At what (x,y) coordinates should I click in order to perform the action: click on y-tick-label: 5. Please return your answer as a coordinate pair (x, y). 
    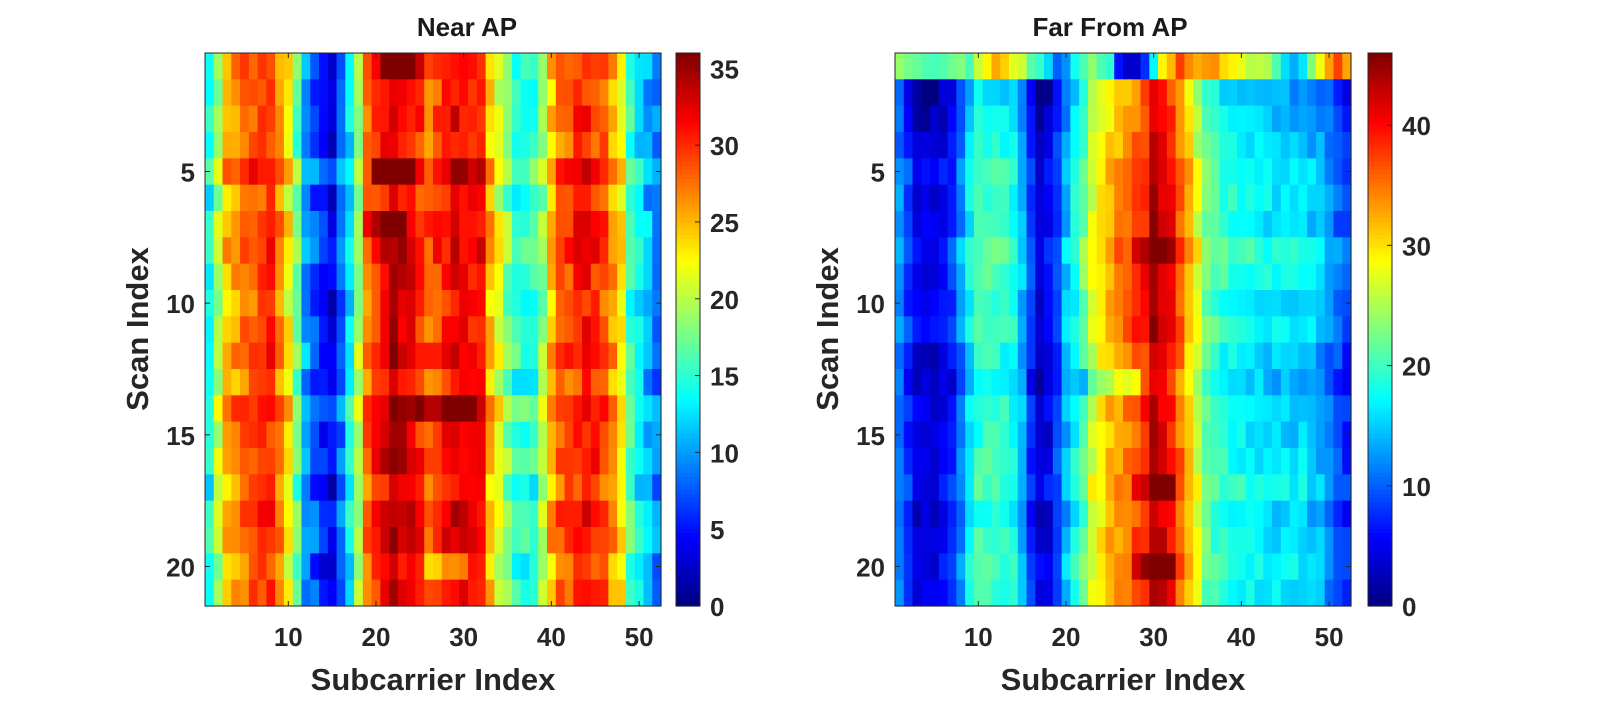
    Looking at the image, I should click on (878, 173).